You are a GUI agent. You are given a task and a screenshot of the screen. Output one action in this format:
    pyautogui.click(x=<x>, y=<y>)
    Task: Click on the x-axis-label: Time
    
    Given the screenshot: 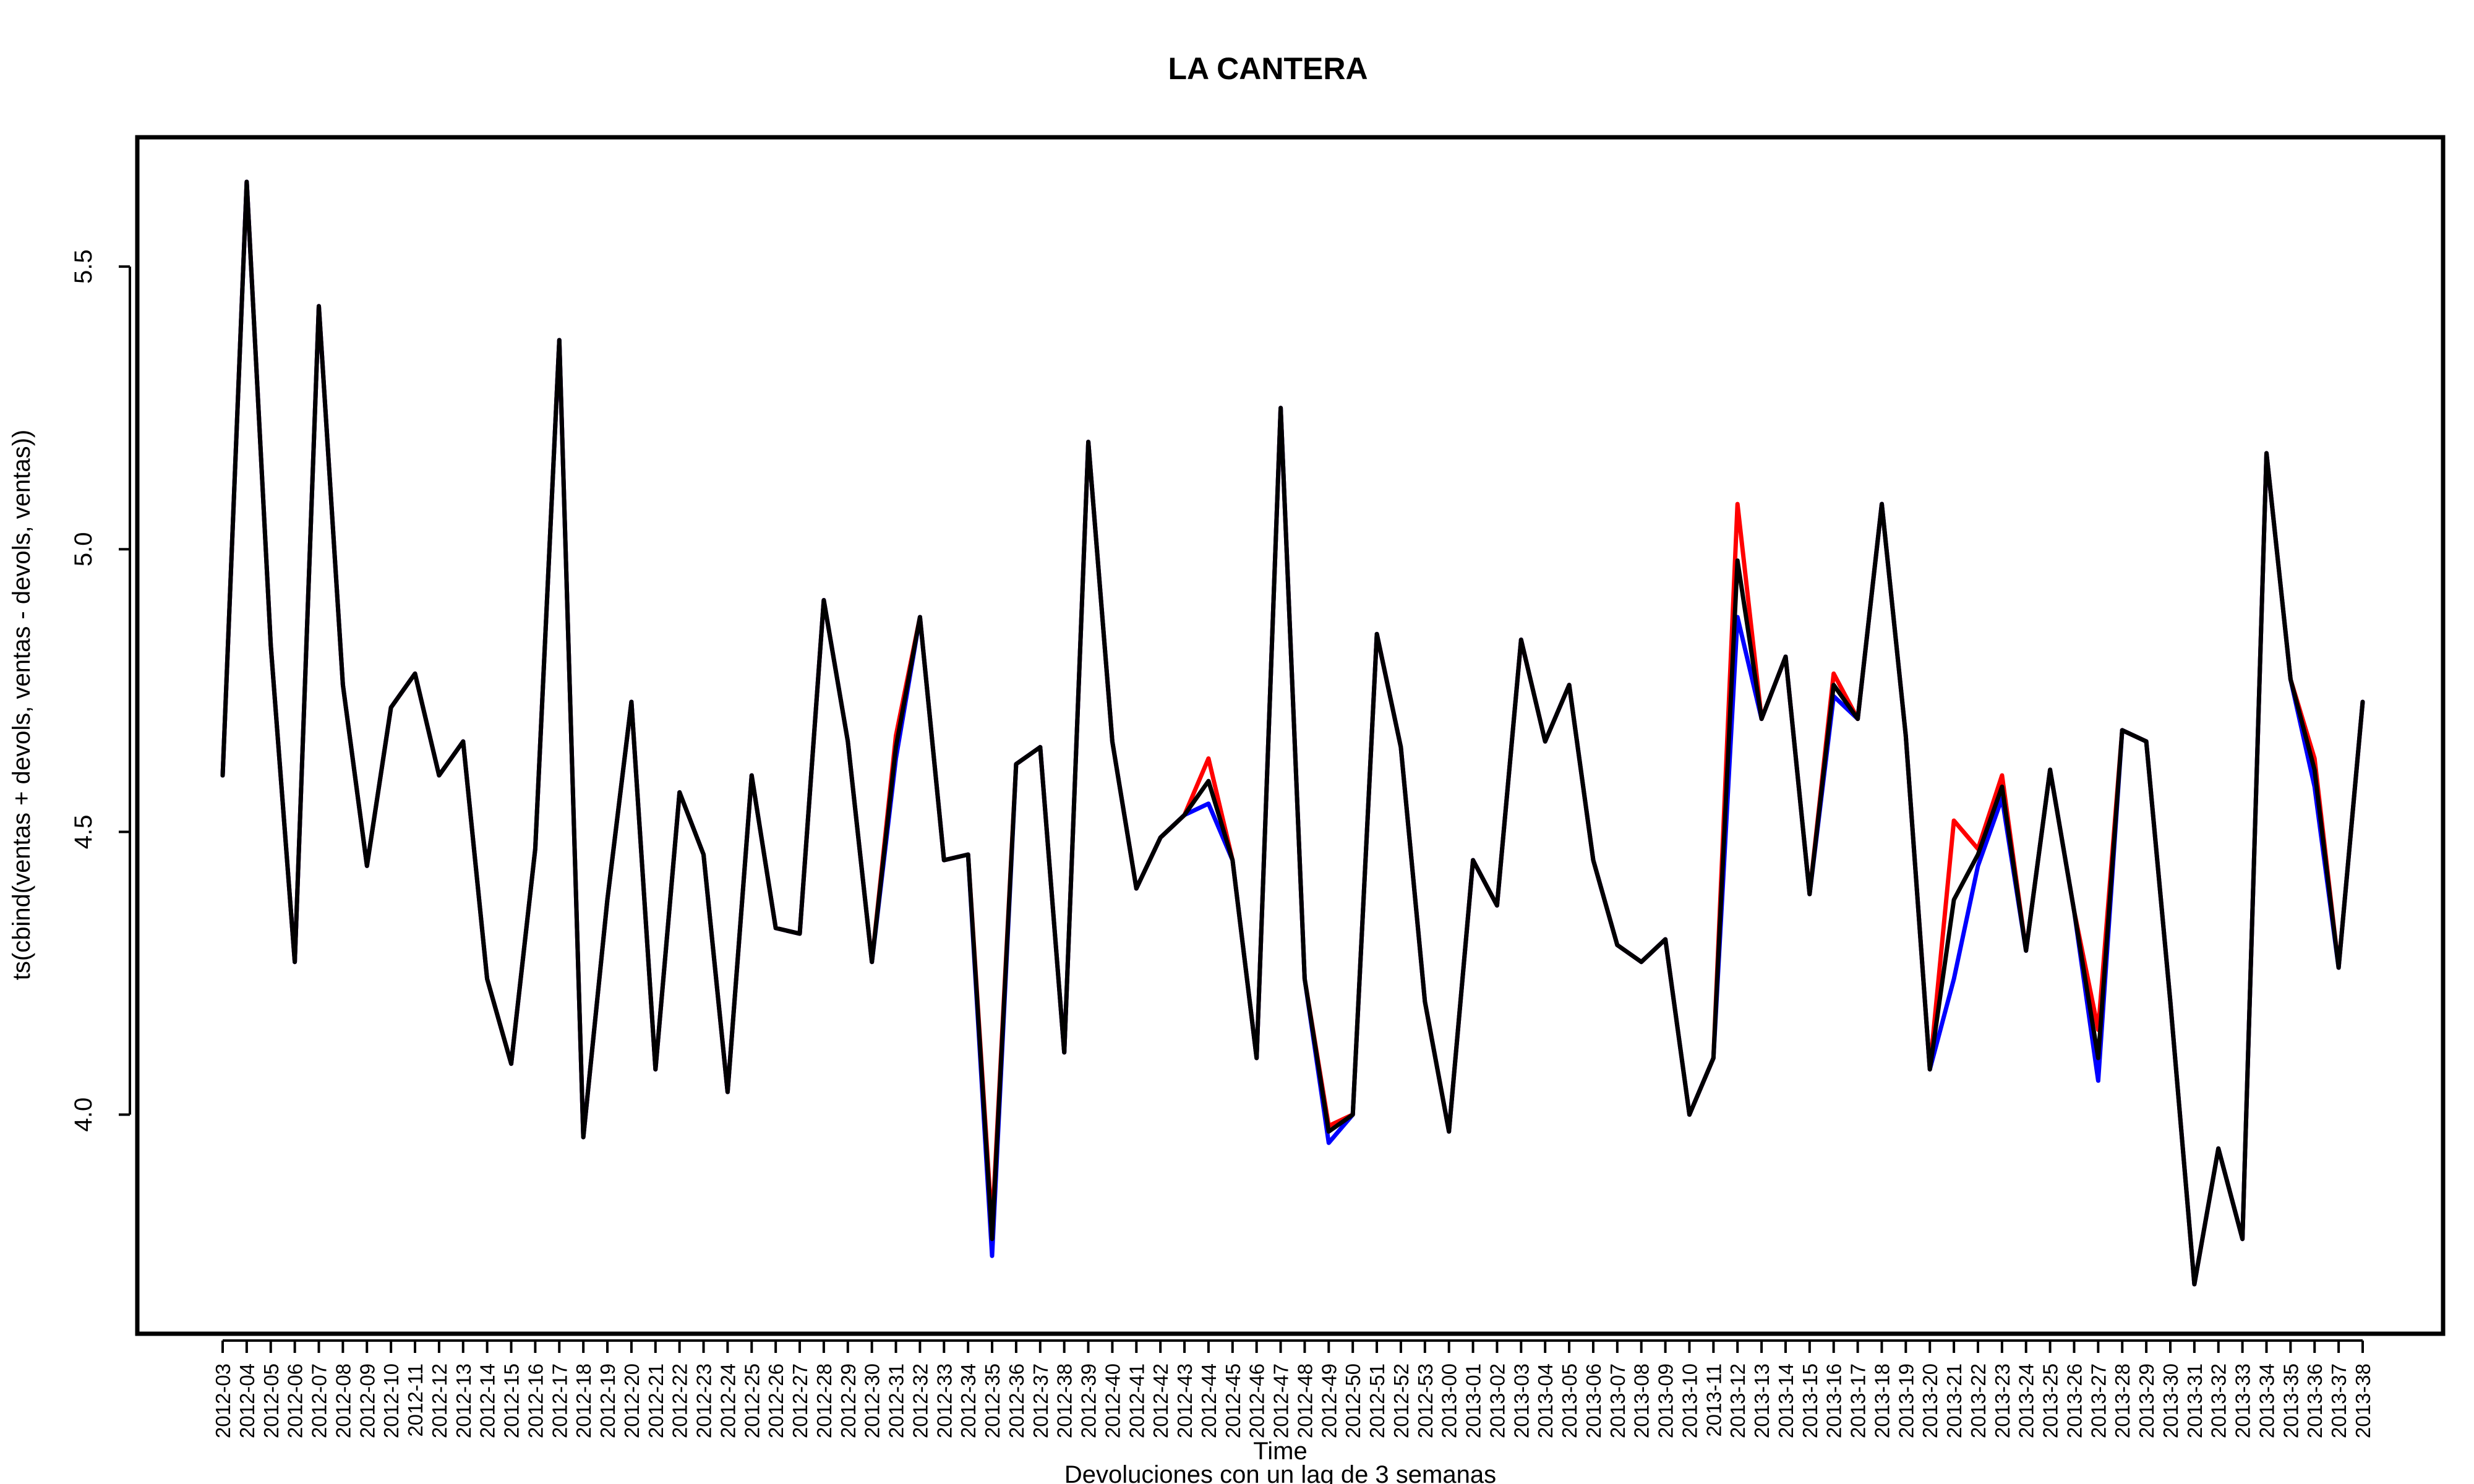 What is the action you would take?
    pyautogui.click(x=1280, y=1451)
    